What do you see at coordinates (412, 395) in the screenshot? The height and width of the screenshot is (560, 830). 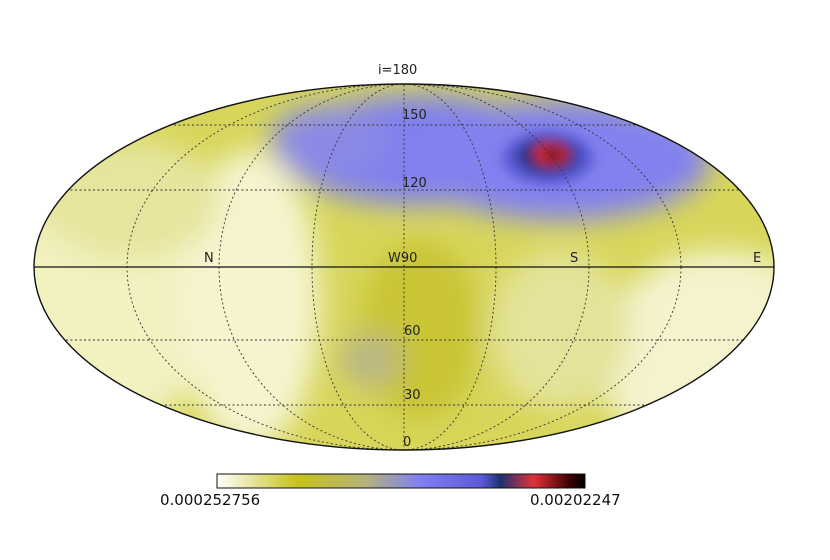 I see `parallel-label-30: 30` at bounding box center [412, 395].